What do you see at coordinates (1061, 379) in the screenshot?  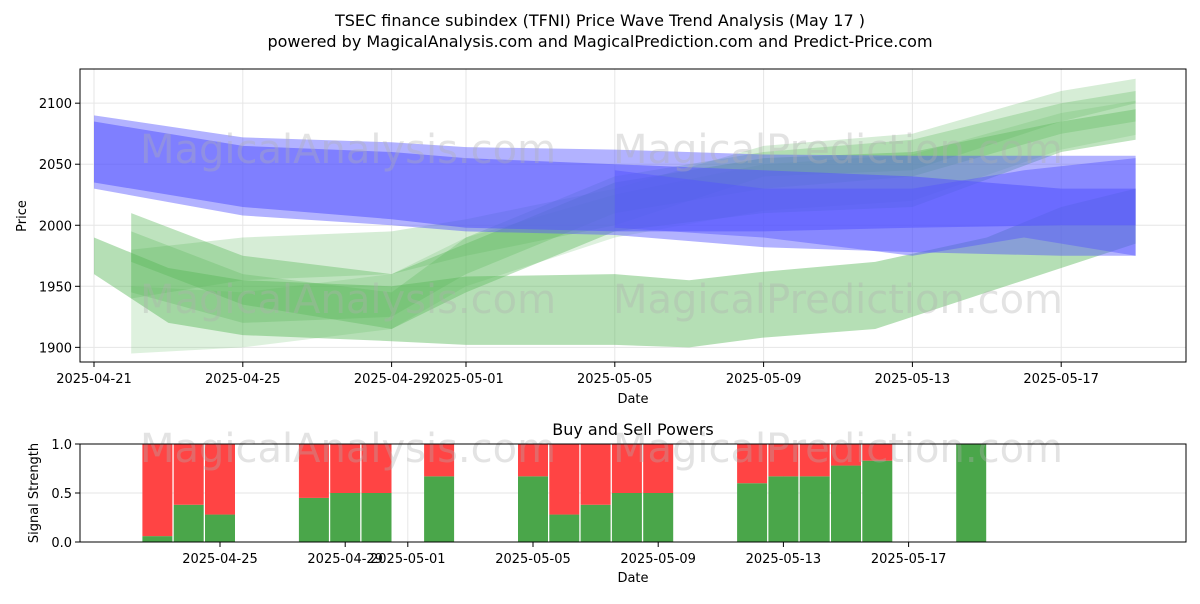 I see `price-xtick-label: 2025-05-17` at bounding box center [1061, 379].